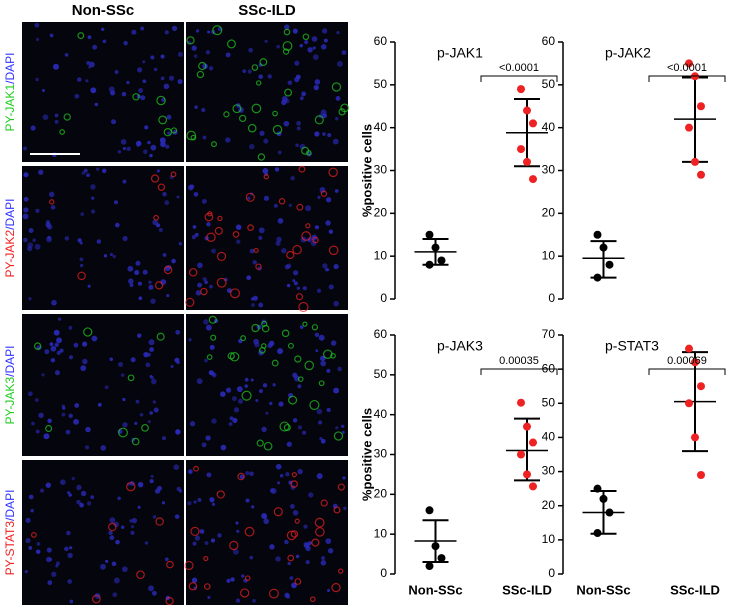 Image resolution: width=754 pixels, height=610 pixels. What do you see at coordinates (381, 84) in the screenshot?
I see `y-tick-label: 50` at bounding box center [381, 84].